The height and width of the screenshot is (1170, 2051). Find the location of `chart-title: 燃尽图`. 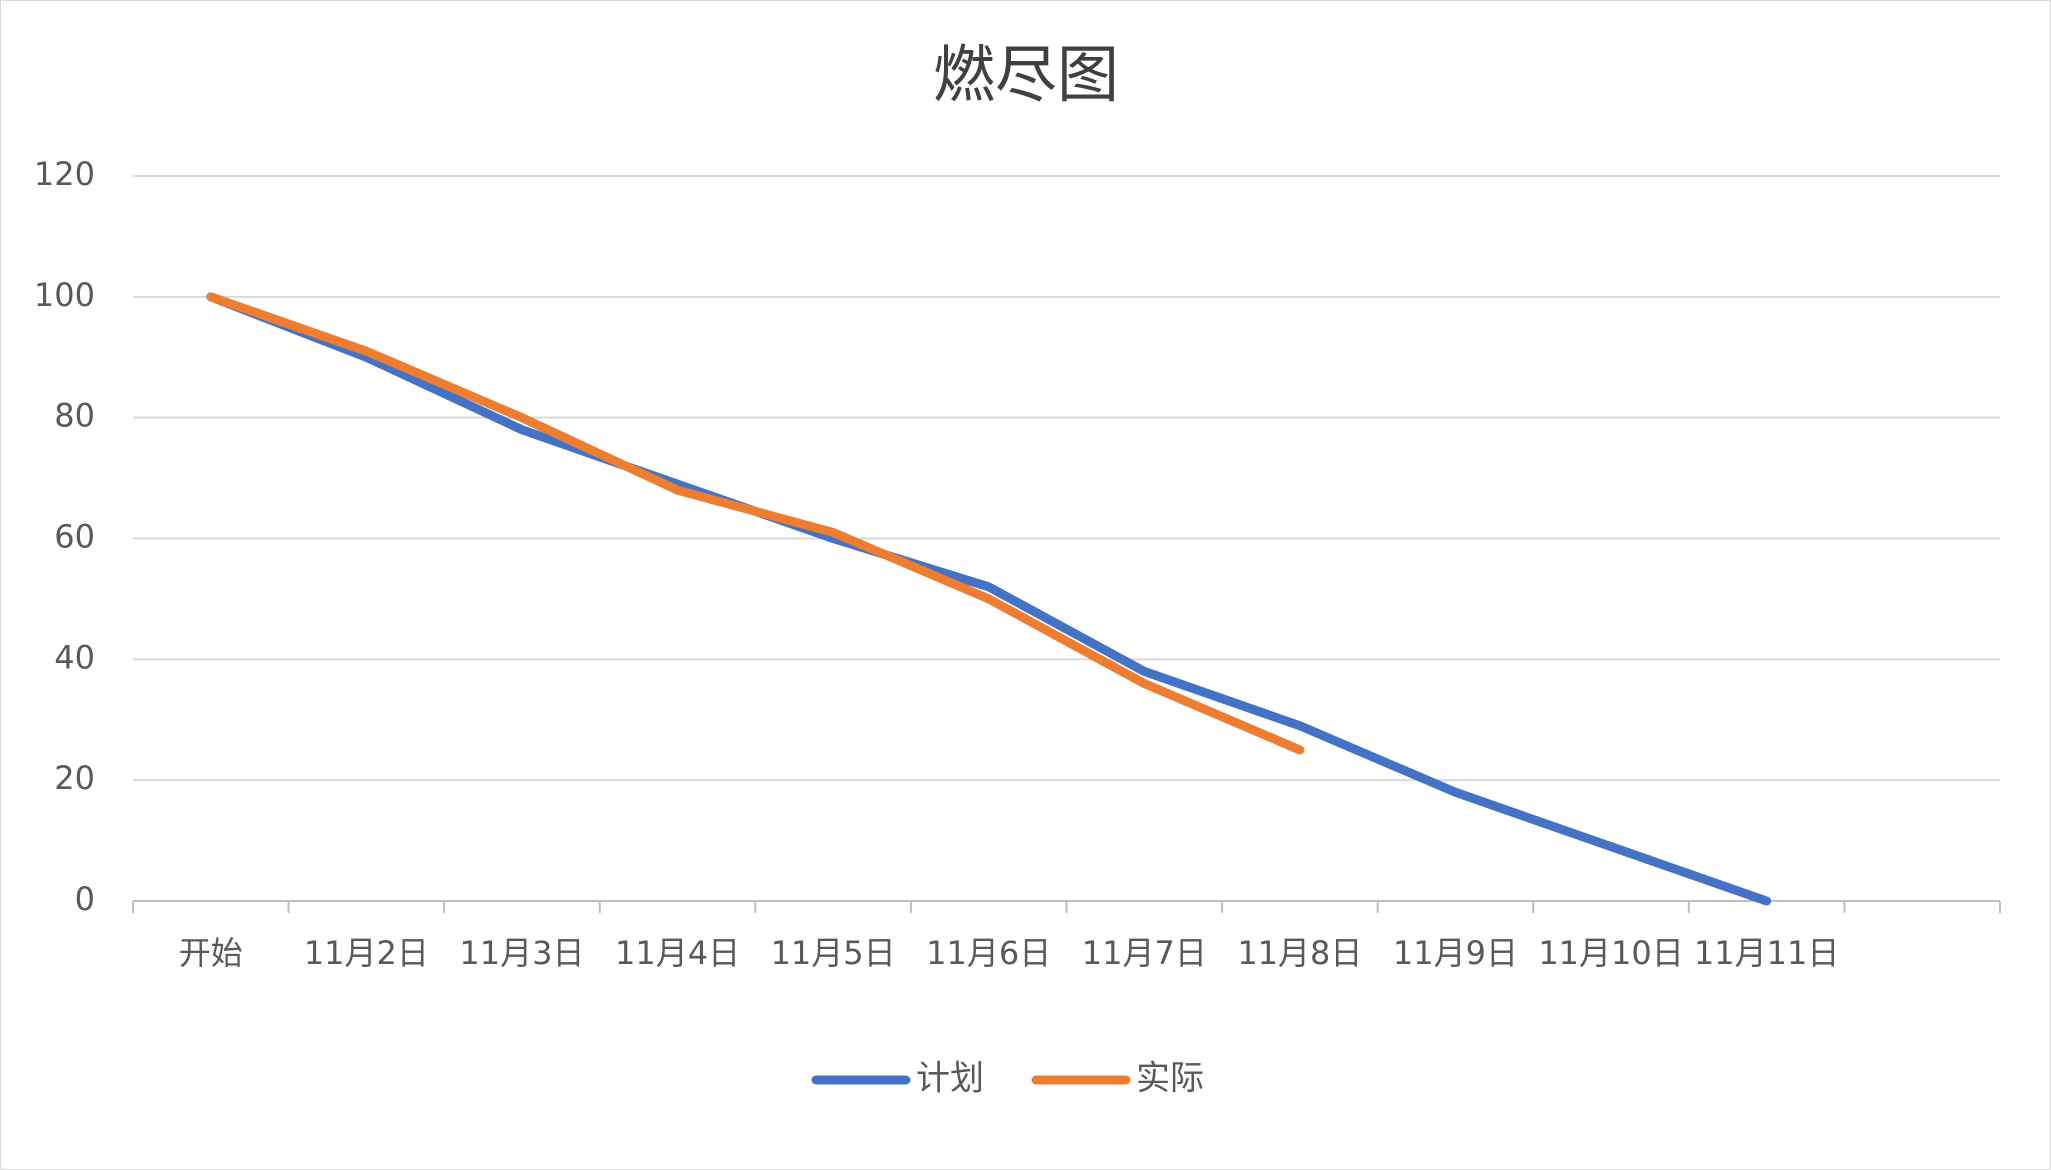

chart-title: 燃尽图 is located at coordinates (1026, 74).